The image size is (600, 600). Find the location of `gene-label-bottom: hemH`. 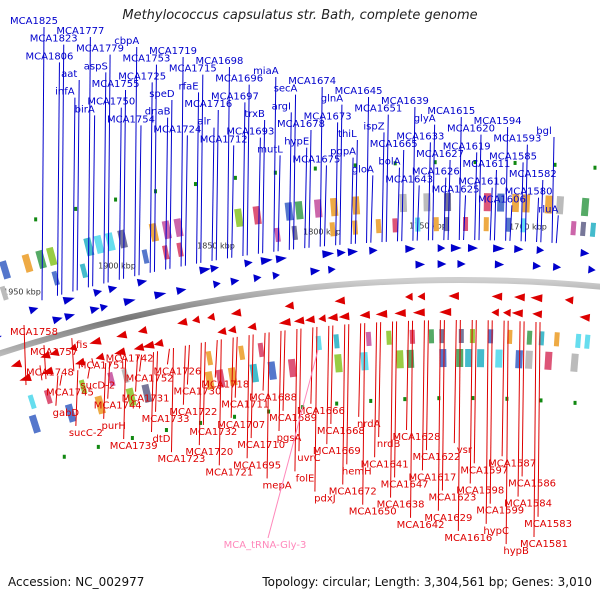

gene-label-bottom: hemH is located at coordinates (357, 471).